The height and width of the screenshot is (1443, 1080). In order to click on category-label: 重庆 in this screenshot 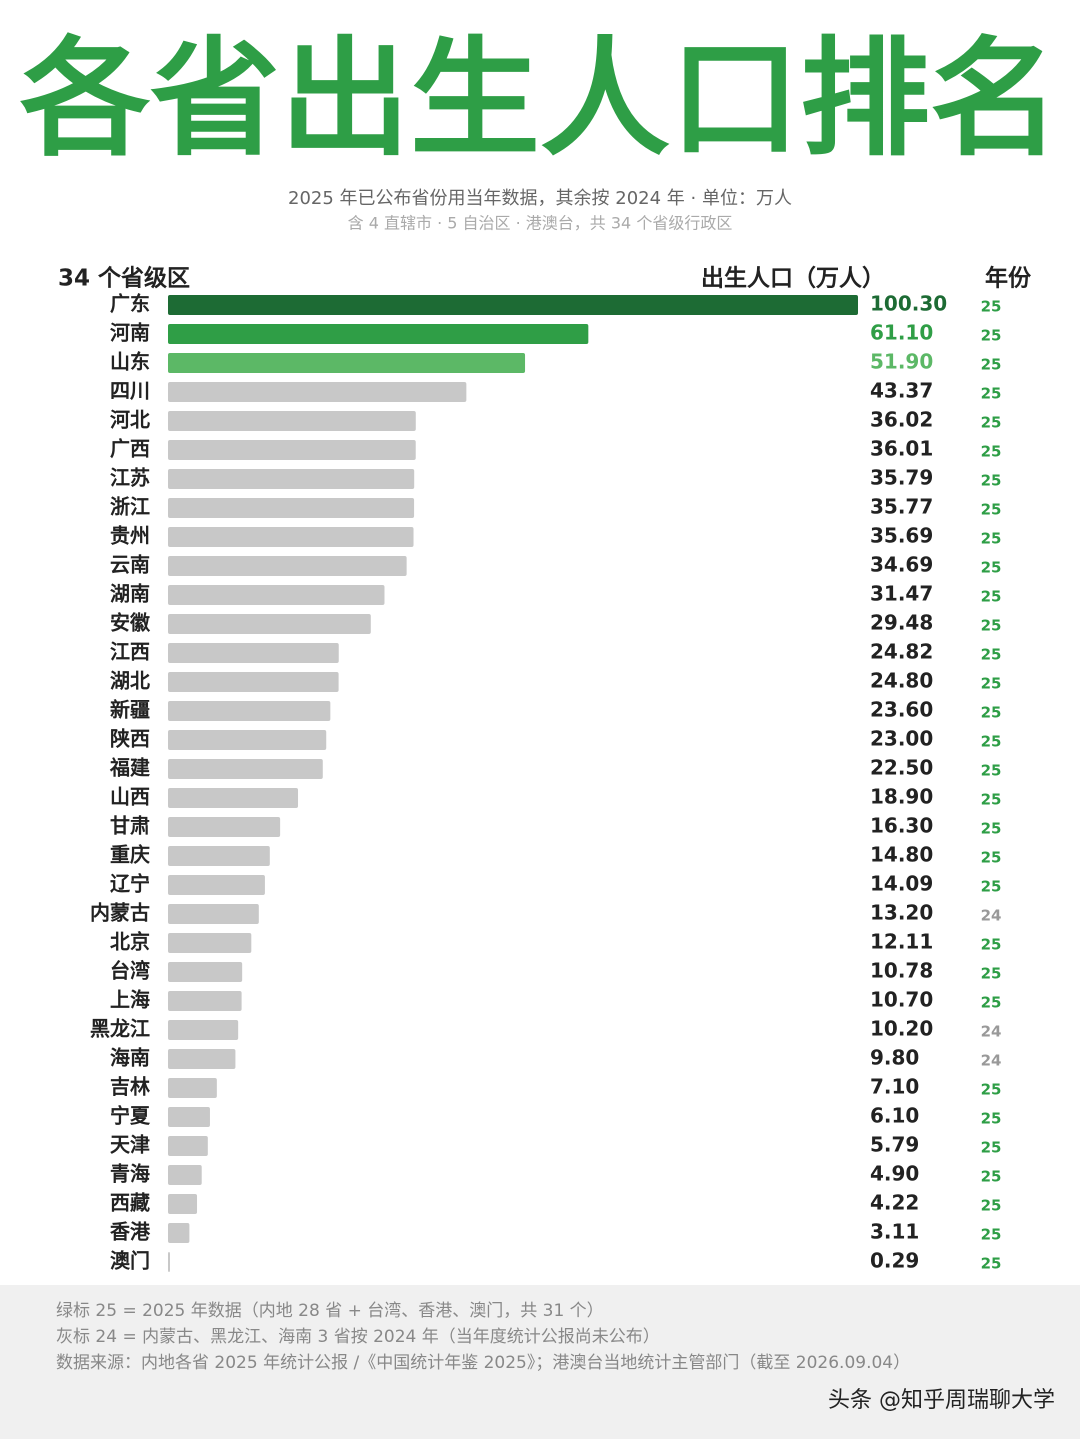, I will do `click(130, 855)`.